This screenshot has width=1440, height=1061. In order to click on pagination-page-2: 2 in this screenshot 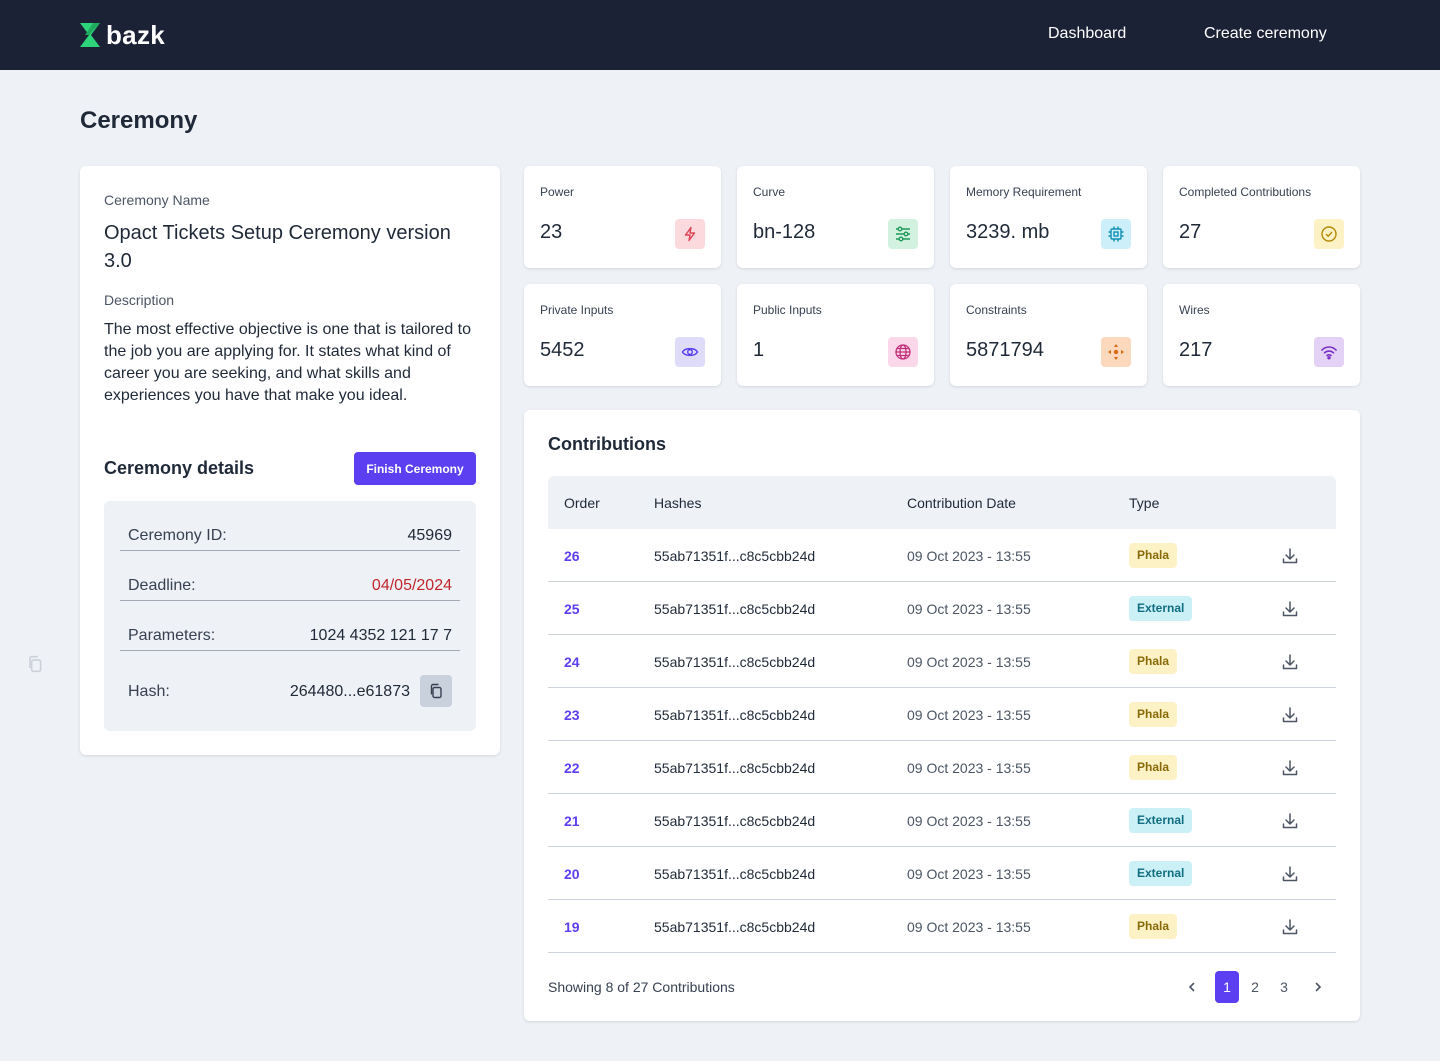, I will do `click(1255, 987)`.